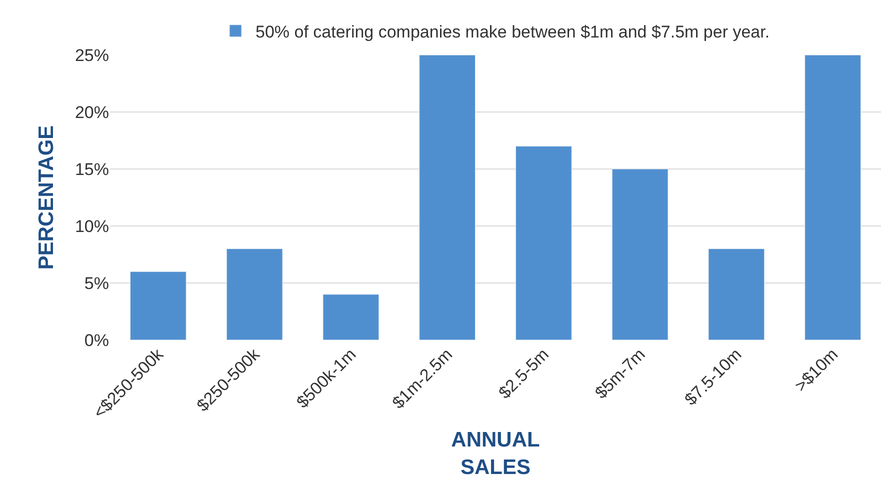 This screenshot has height=479, width=881. I want to click on y-tick-label: 5%, so click(96, 283).